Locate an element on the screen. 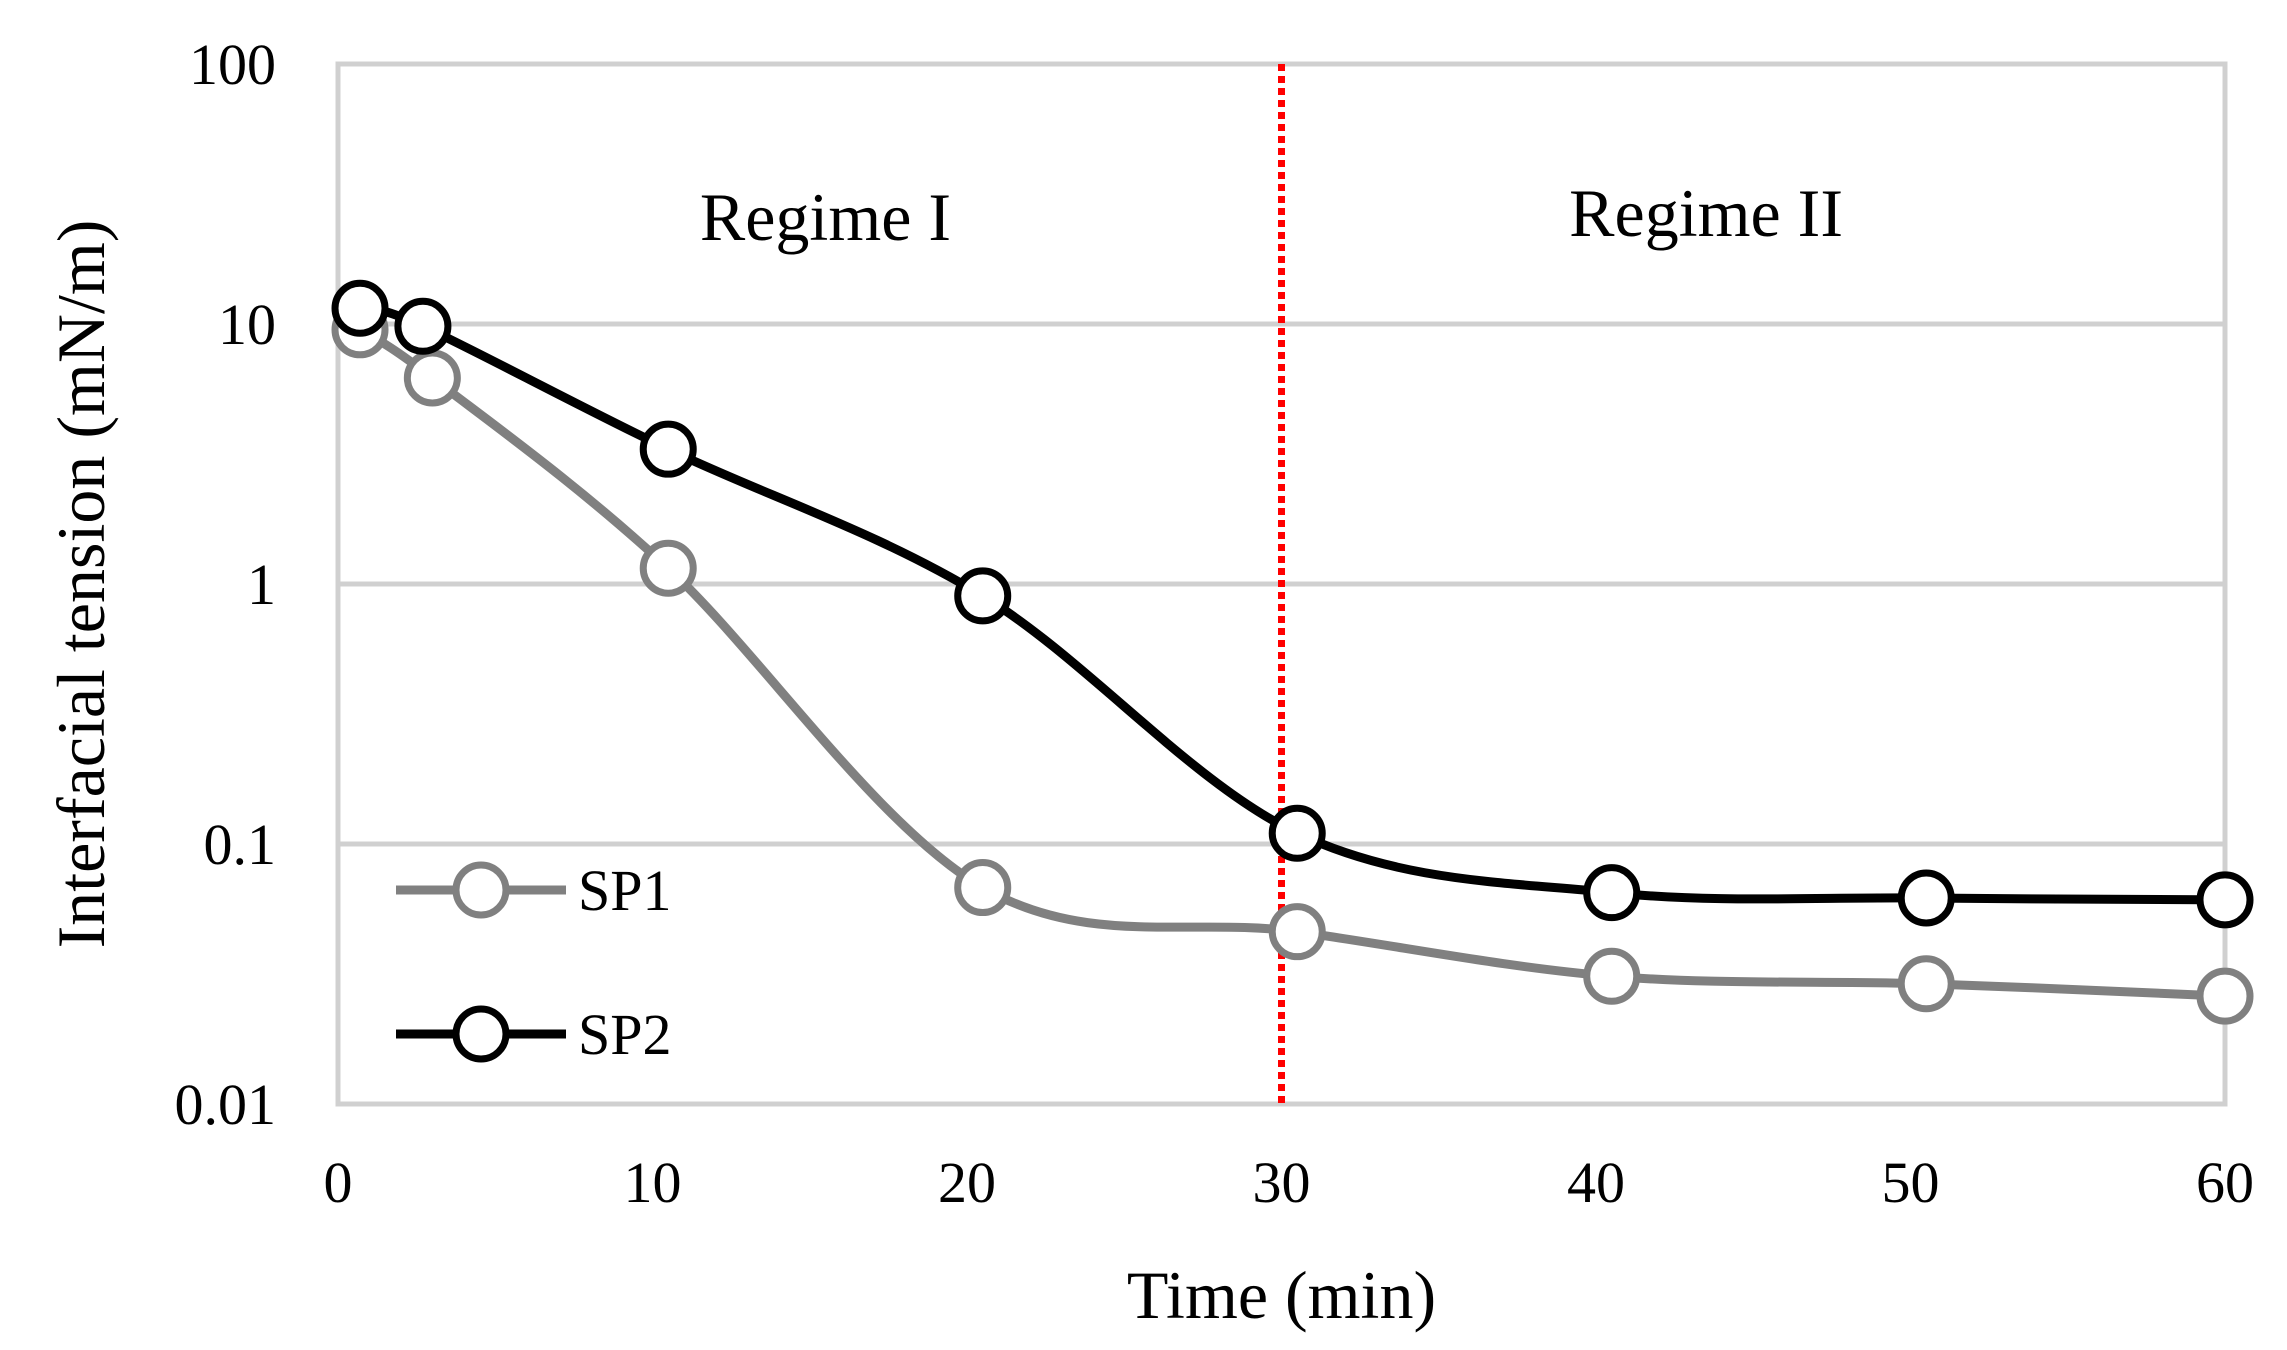  regime-label: Regime II is located at coordinates (1706, 213).